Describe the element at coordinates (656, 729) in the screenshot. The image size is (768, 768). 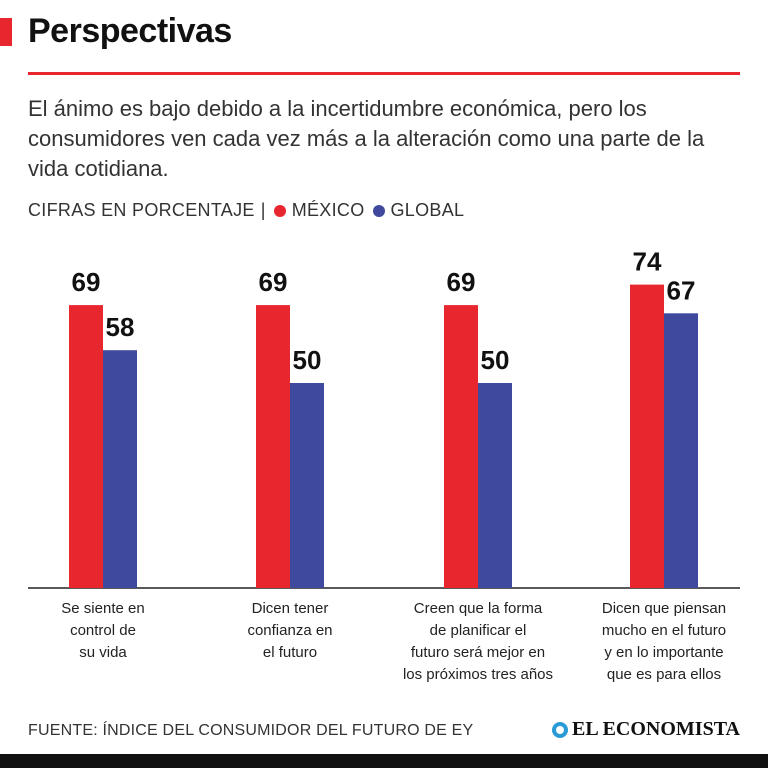
I see `logo-text: EL ECONOMISTA` at that location.